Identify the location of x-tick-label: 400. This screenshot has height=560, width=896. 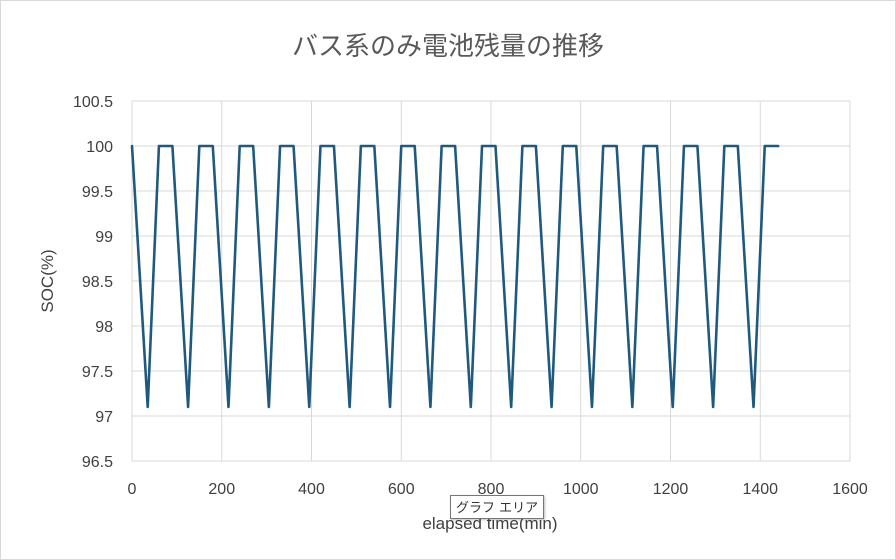
(311, 489).